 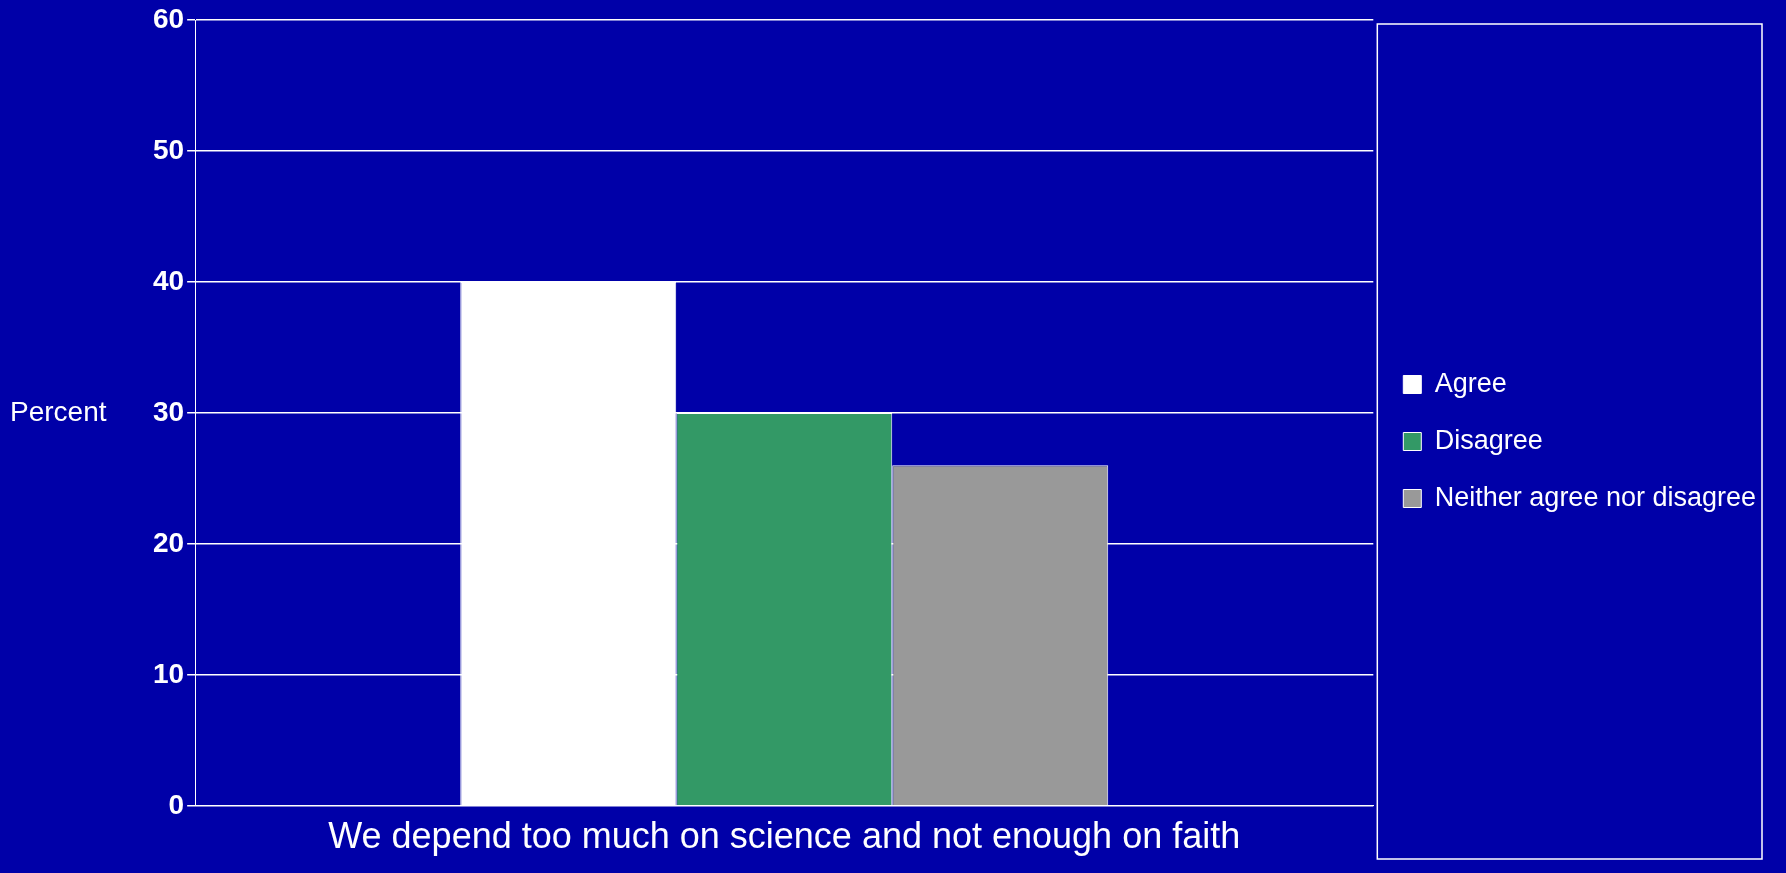 What do you see at coordinates (58, 411) in the screenshot?
I see `y-axis-title: Percent` at bounding box center [58, 411].